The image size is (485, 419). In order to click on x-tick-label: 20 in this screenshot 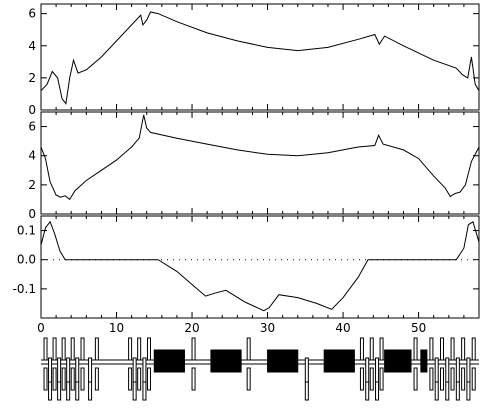, I will do `click(191, 328)`.